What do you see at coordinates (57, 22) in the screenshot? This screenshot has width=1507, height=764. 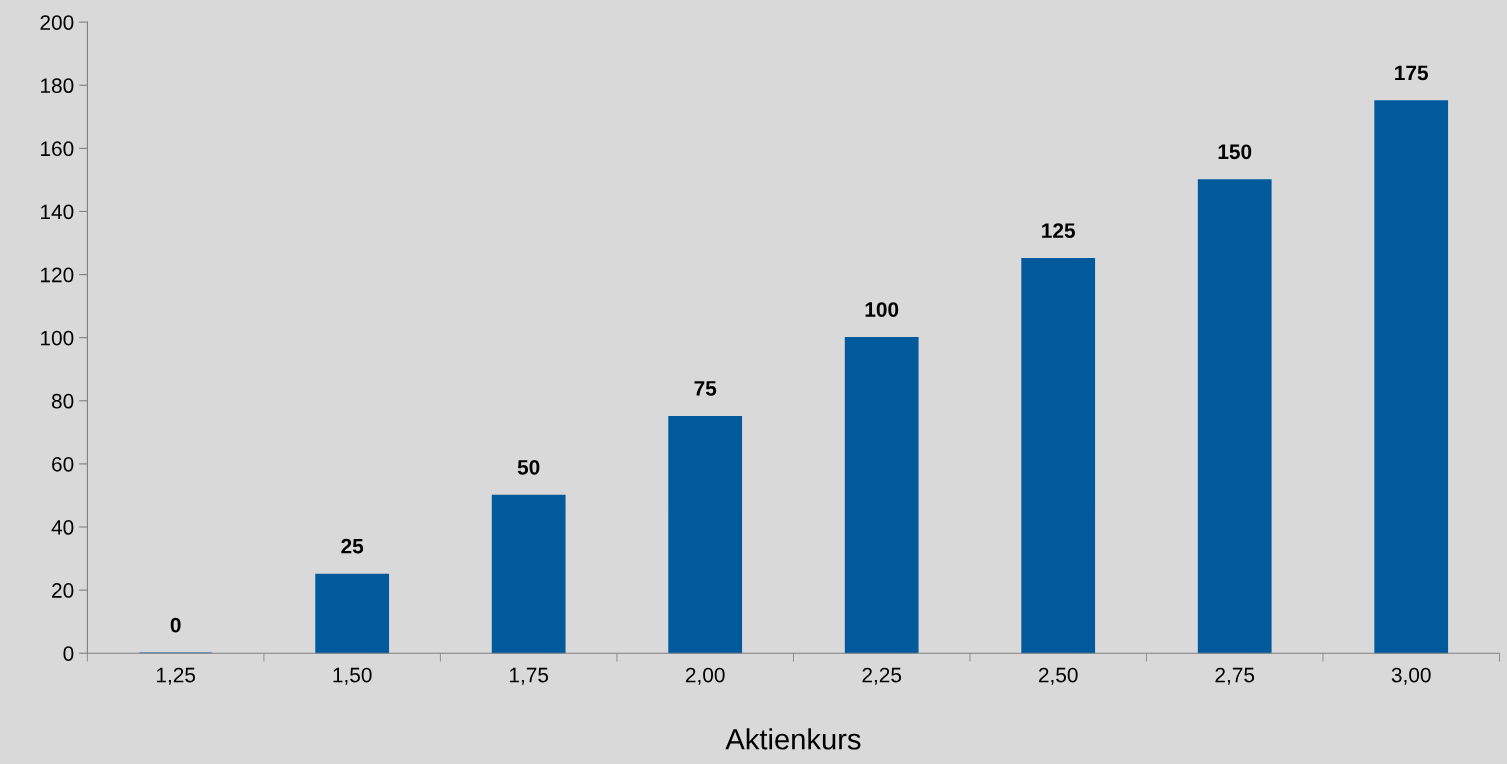 I see `y-tick-label: 200` at bounding box center [57, 22].